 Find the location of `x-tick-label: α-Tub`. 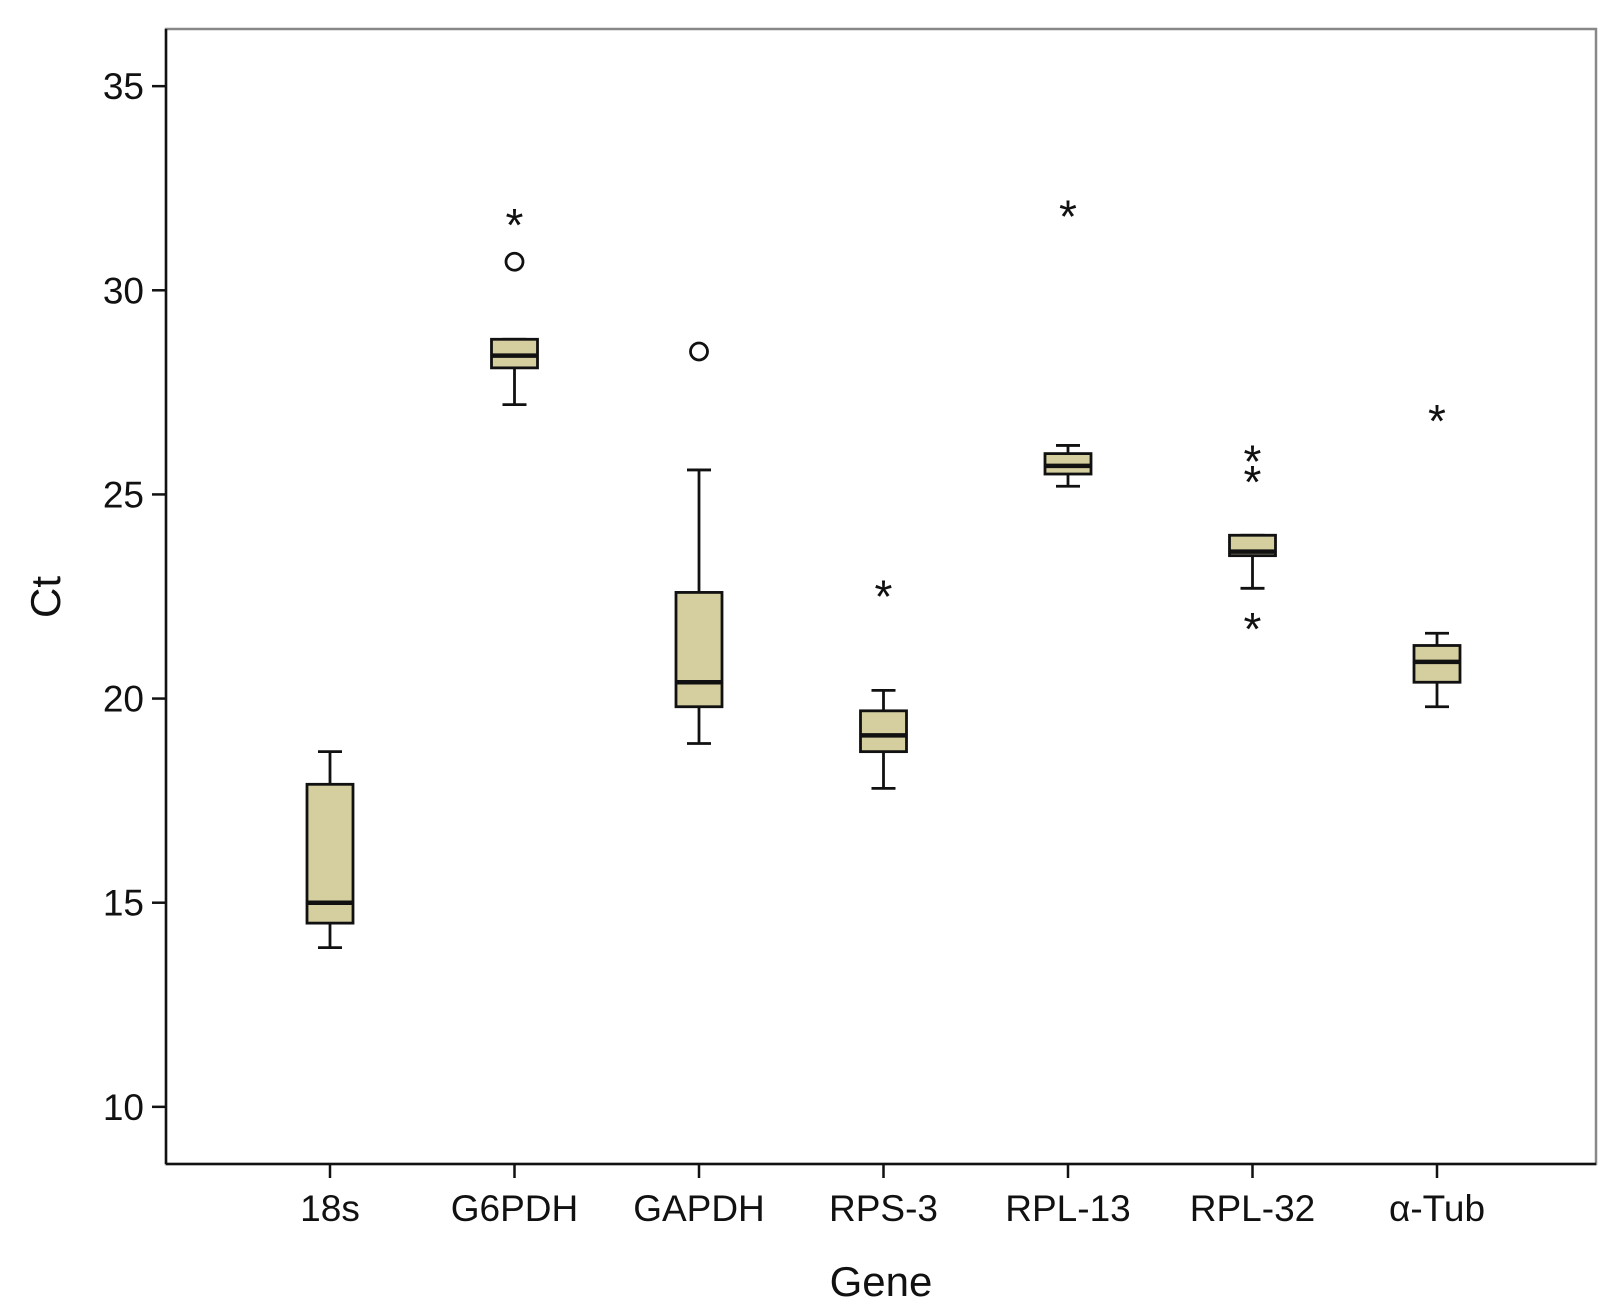

x-tick-label: α-Tub is located at coordinates (1437, 1208).